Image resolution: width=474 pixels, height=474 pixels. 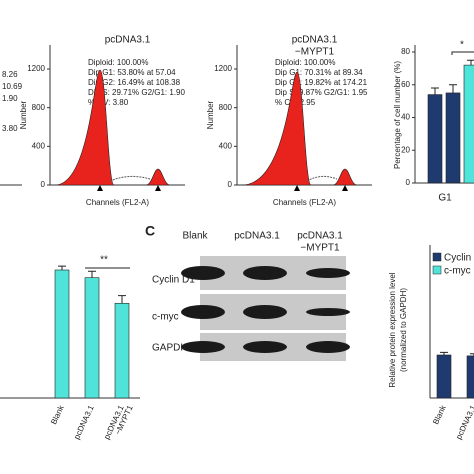 What do you see at coordinates (405, 117) in the screenshot?
I see `y-tick-label: 40` at bounding box center [405, 117].